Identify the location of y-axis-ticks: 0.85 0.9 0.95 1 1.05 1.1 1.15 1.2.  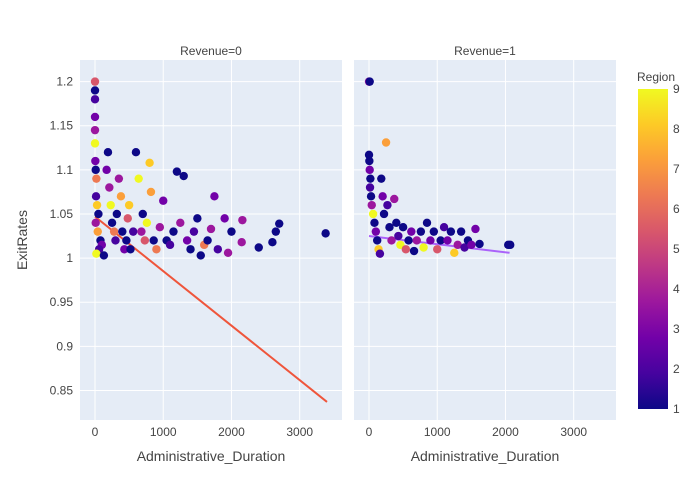
(62, 236).